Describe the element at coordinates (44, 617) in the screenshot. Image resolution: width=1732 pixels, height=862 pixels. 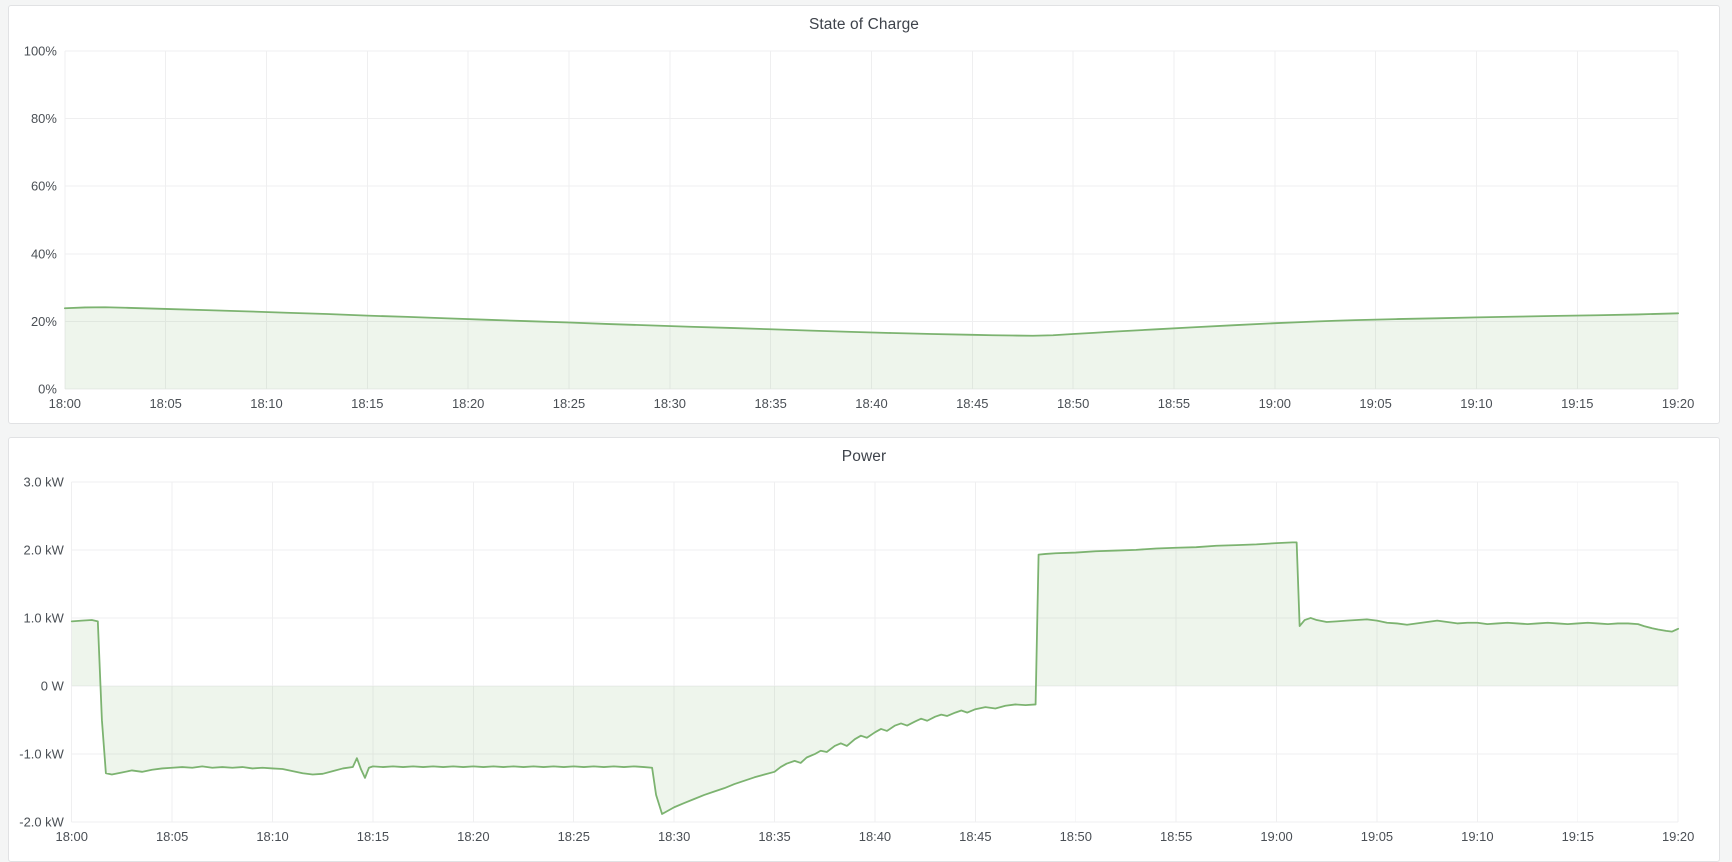
I see `y-tick-label: 1.0 kW` at that location.